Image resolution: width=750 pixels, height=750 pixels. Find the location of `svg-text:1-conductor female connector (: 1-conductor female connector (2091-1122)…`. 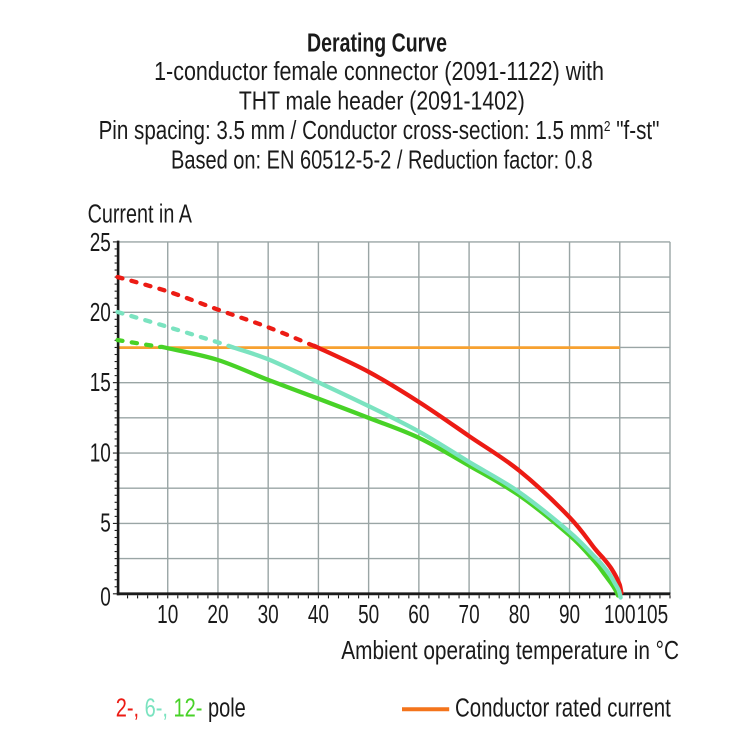

svg-text:1-conductor female connector (: 1-conductor female connector (2091-1122)… is located at coordinates (379, 71).